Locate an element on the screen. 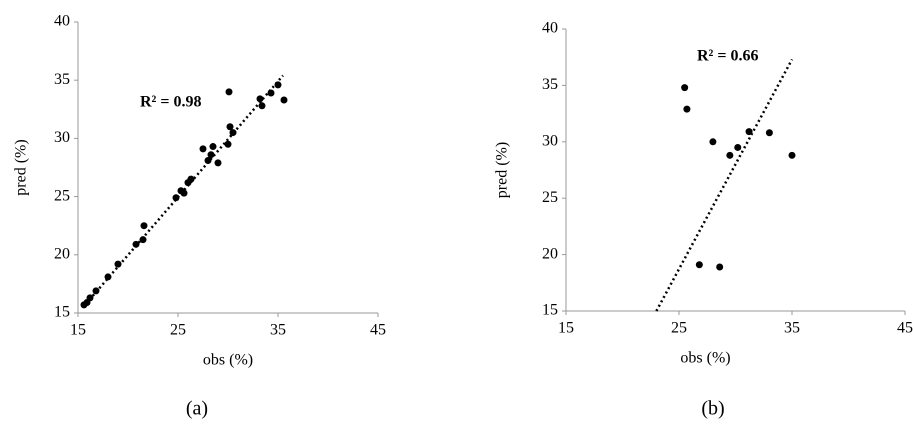 The width and height of the screenshot is (913, 436). caption: (a) is located at coordinates (197, 409).